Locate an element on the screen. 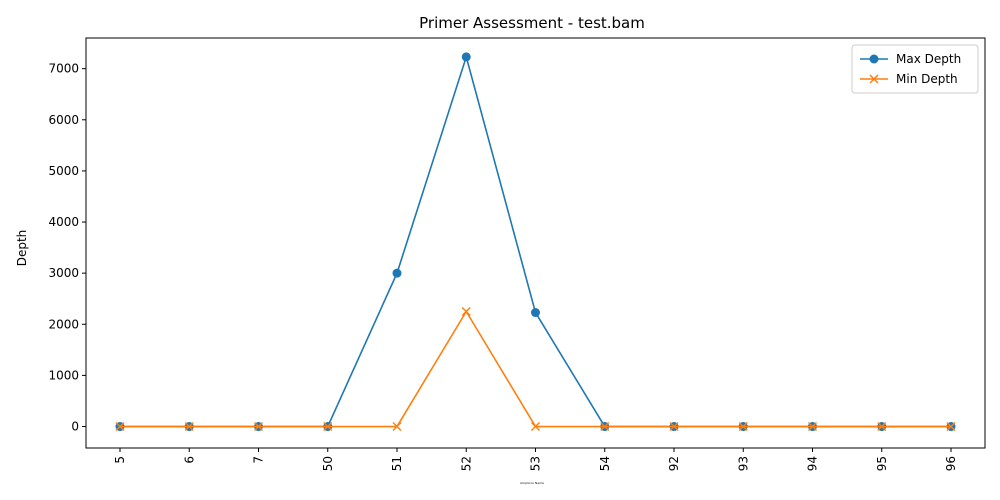 The height and width of the screenshot is (500, 1000). x-tick-label: 7 is located at coordinates (259, 460).